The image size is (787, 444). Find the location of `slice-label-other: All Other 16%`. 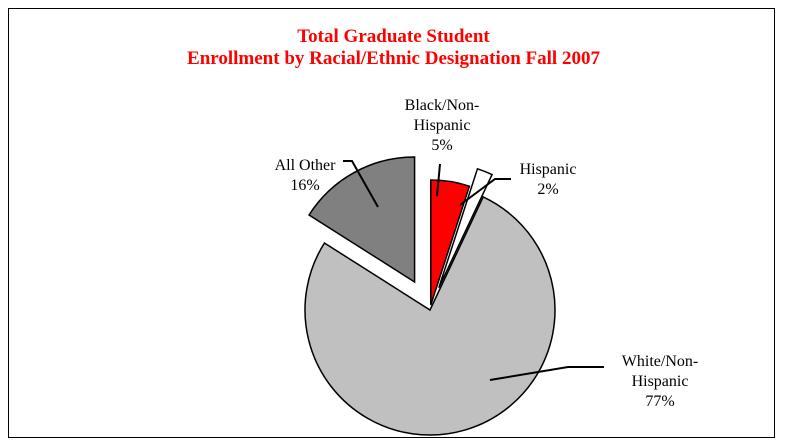

slice-label-other: All Other 16% is located at coordinates (306, 175).